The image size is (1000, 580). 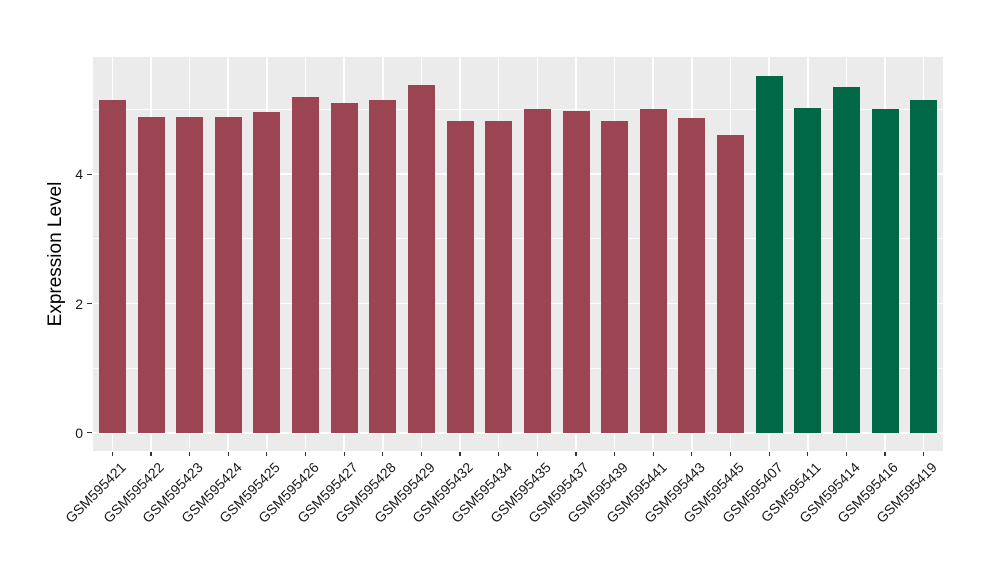 What do you see at coordinates (499, 277) in the screenshot?
I see `bar-GSM595434` at bounding box center [499, 277].